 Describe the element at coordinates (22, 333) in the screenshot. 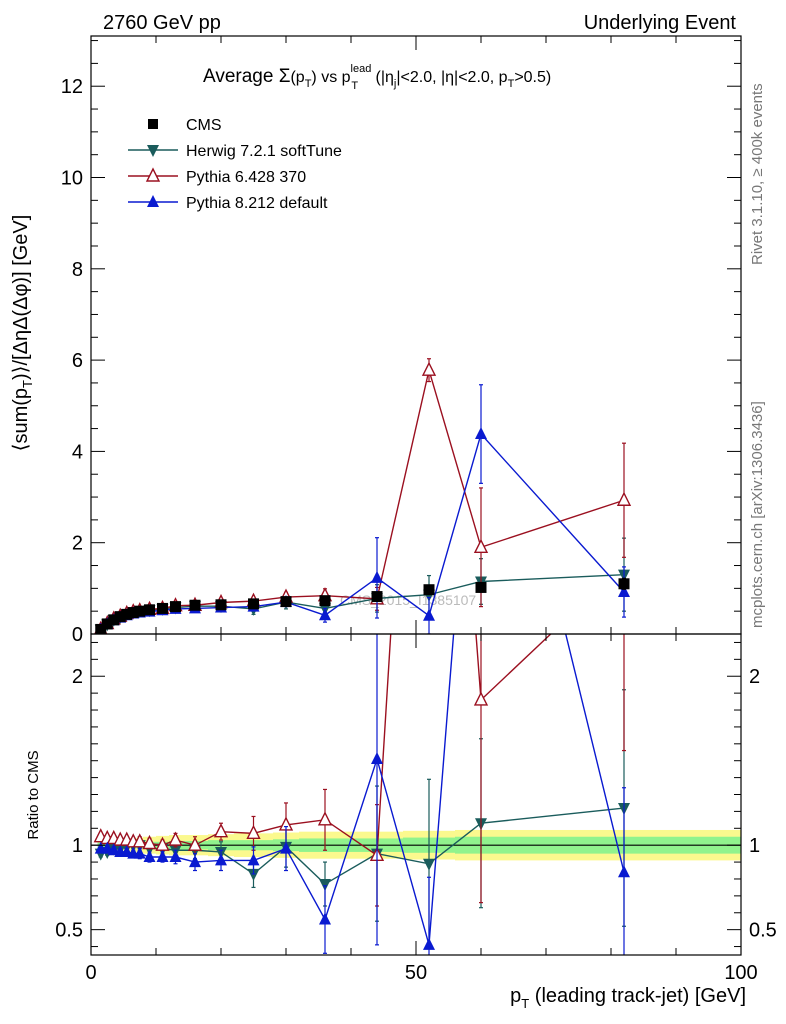

I see `y-axis-title-main: ⟨sum(pT)⟩/[ΔηΔ(Δφ)] [GeV]` at that location.